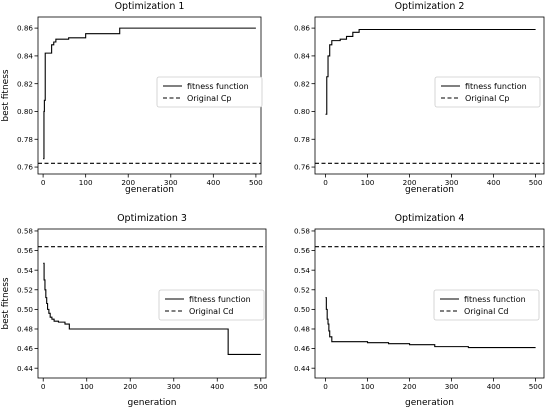 The height and width of the screenshot is (411, 550). Describe the element at coordinates (209, 98) in the screenshot. I see `chart-1-legend-label: Original Cp` at that location.